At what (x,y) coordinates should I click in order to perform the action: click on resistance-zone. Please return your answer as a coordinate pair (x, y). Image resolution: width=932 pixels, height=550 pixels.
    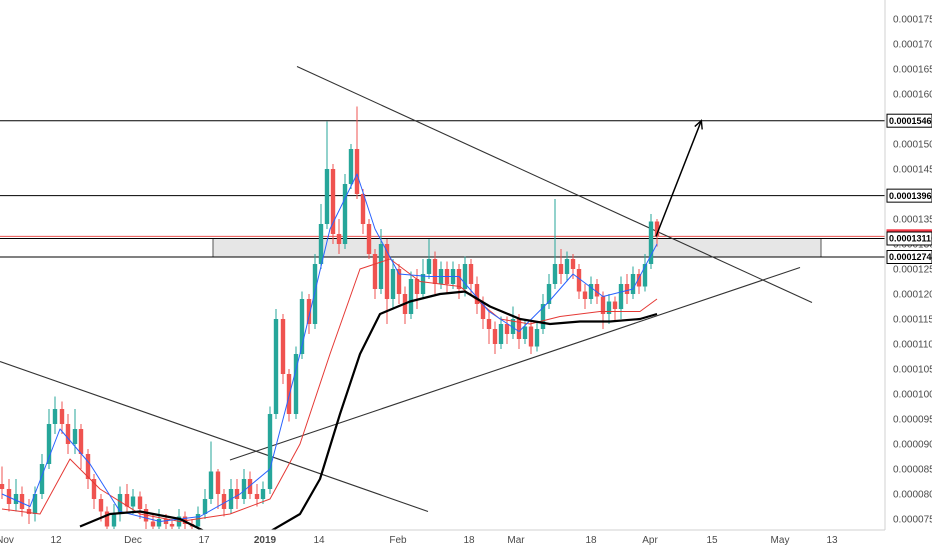
    Looking at the image, I should click on (517, 248).